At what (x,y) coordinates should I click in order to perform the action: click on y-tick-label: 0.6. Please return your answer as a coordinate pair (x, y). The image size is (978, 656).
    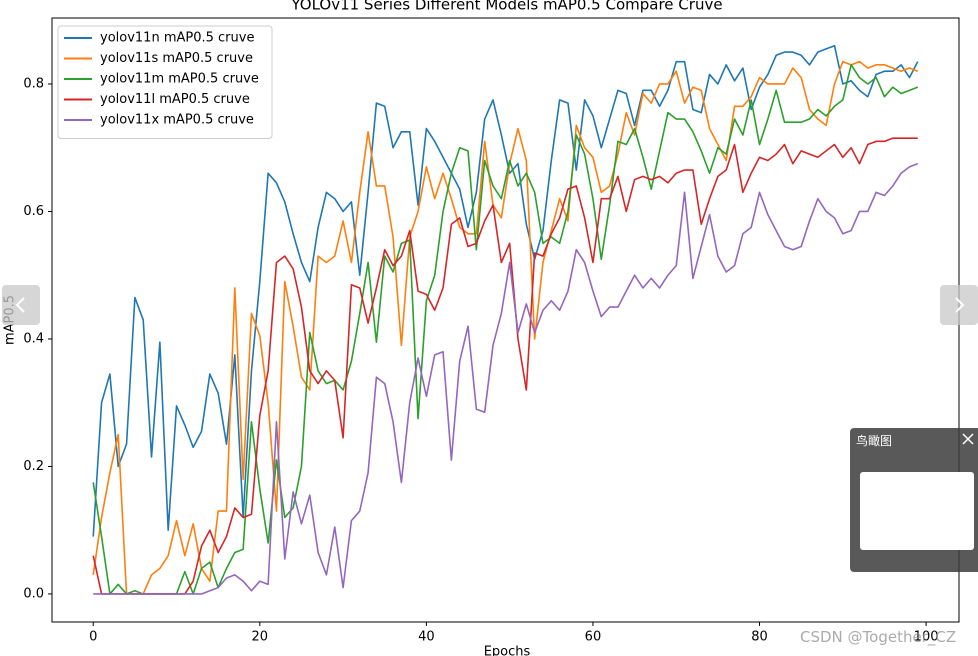
    Looking at the image, I should click on (33, 211).